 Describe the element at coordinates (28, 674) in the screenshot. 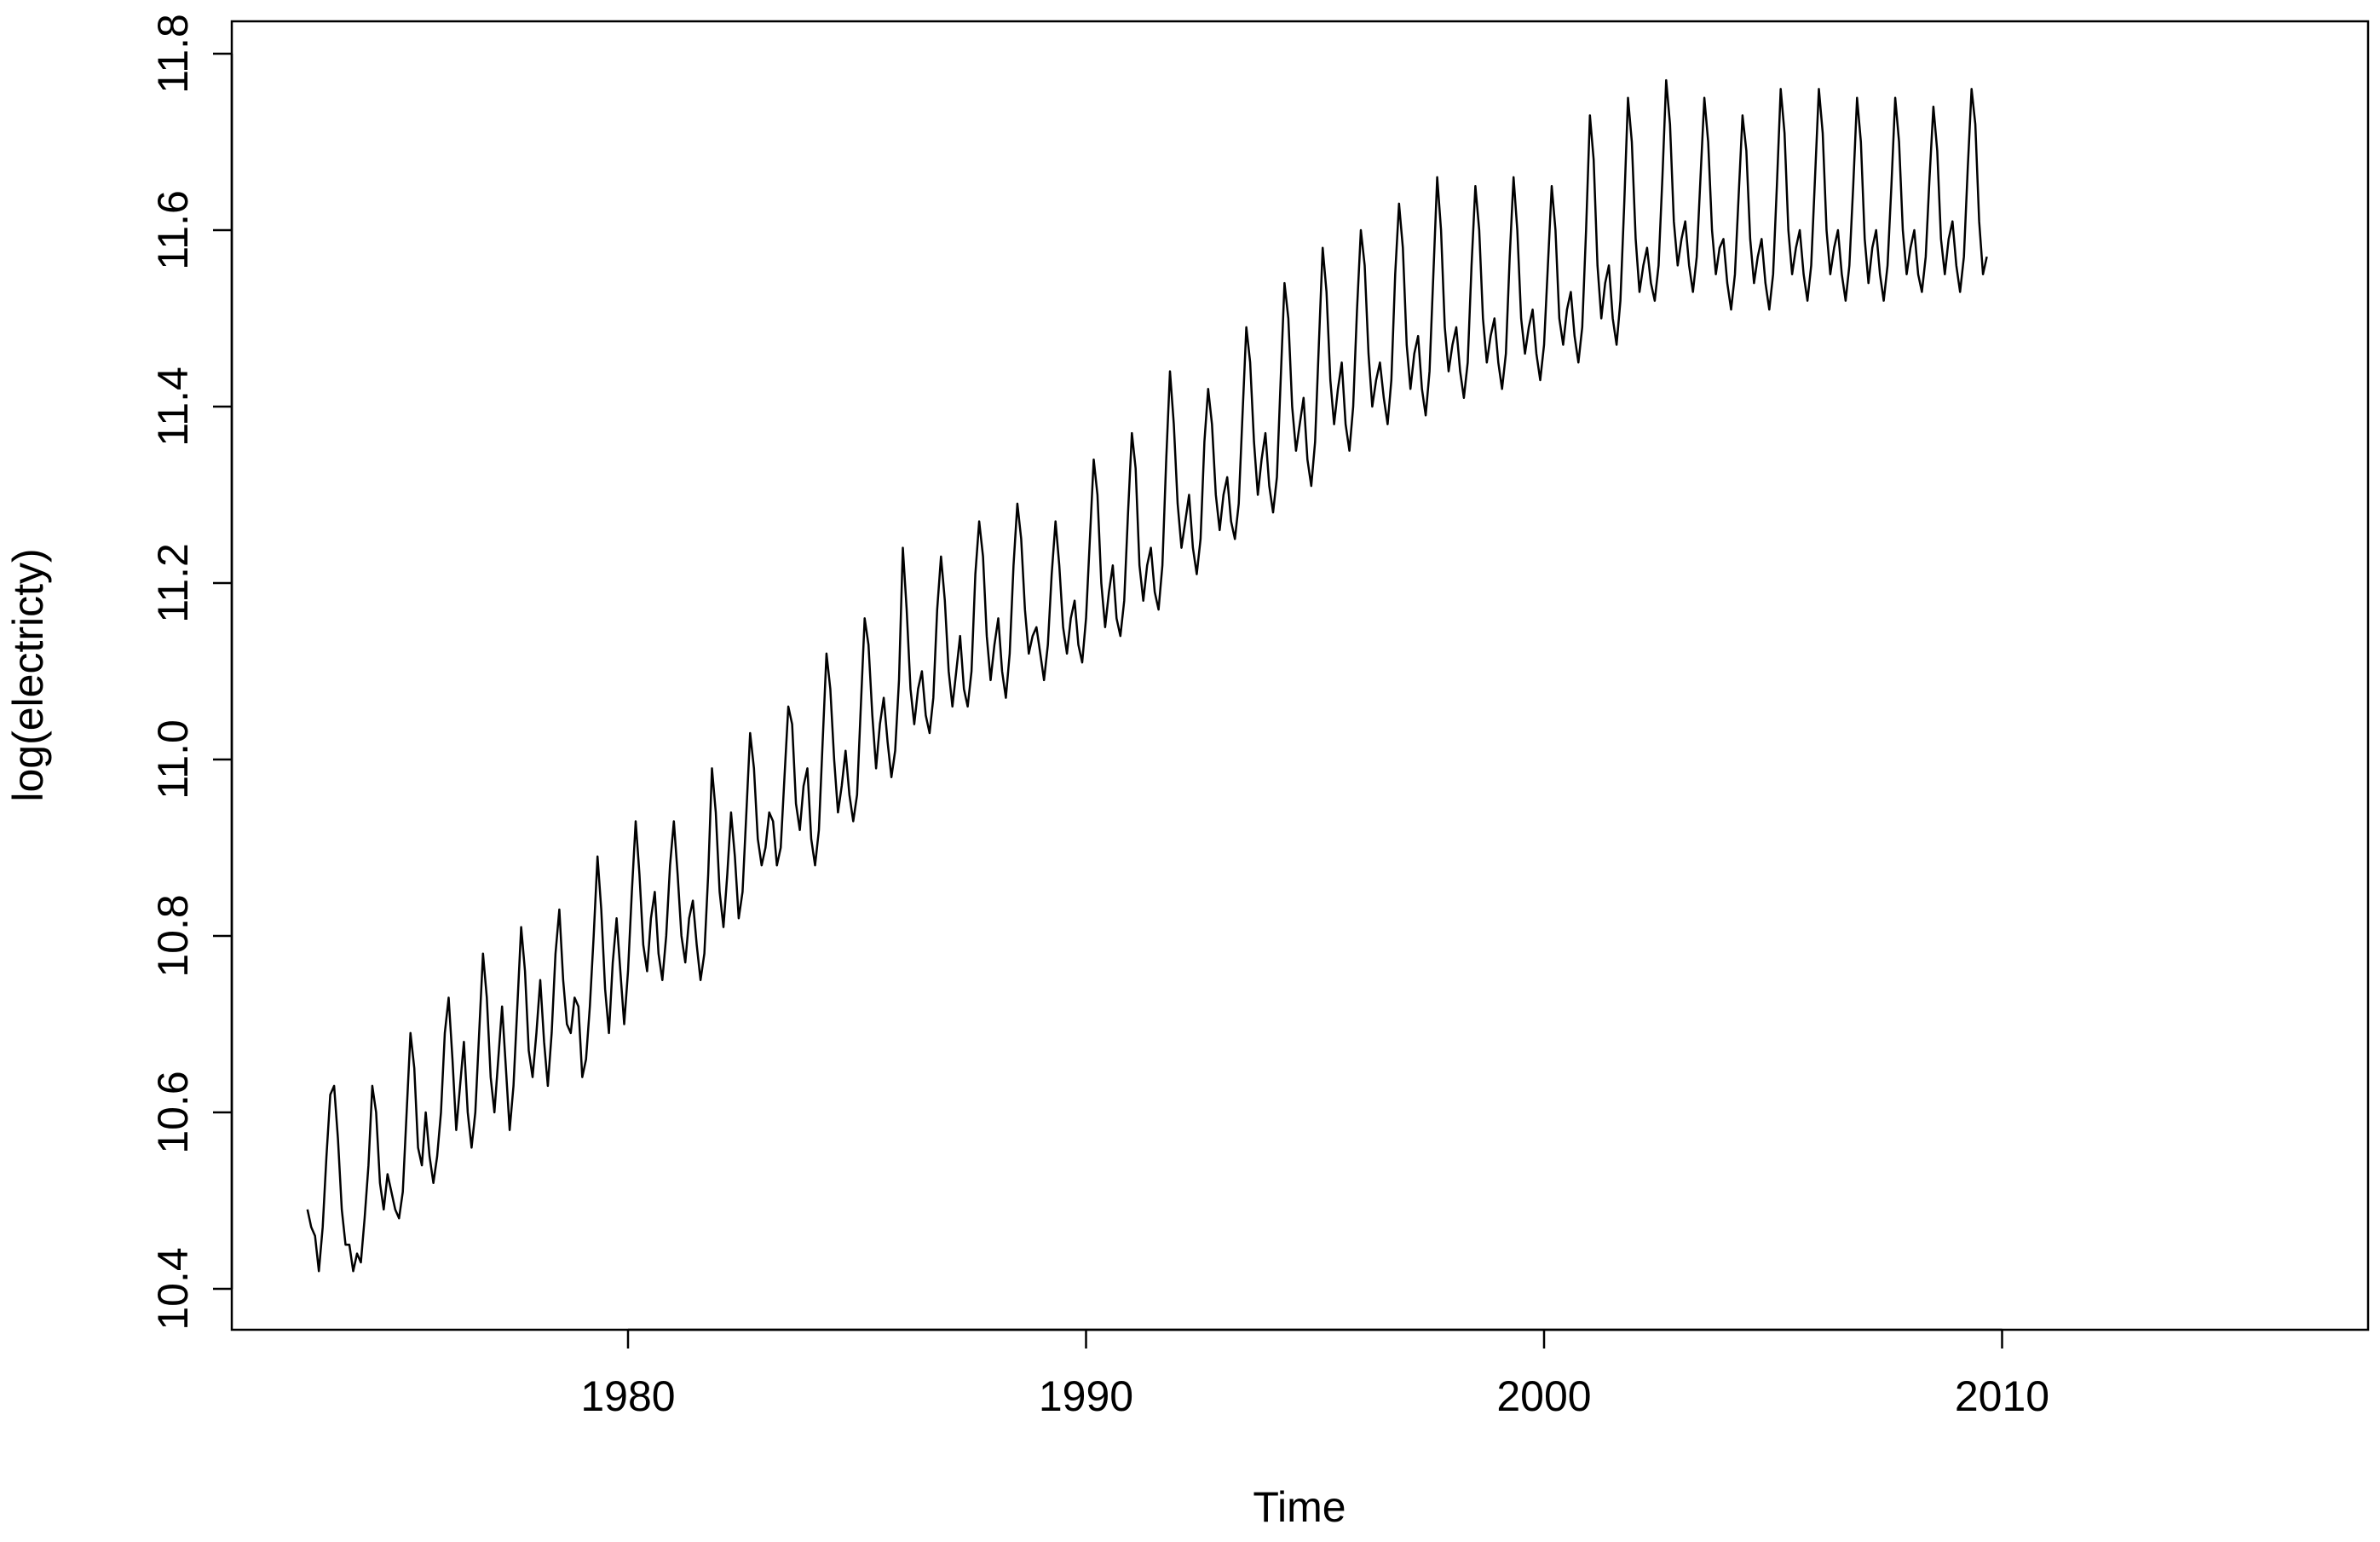

I see `y-axis-label: log(electricty)` at that location.